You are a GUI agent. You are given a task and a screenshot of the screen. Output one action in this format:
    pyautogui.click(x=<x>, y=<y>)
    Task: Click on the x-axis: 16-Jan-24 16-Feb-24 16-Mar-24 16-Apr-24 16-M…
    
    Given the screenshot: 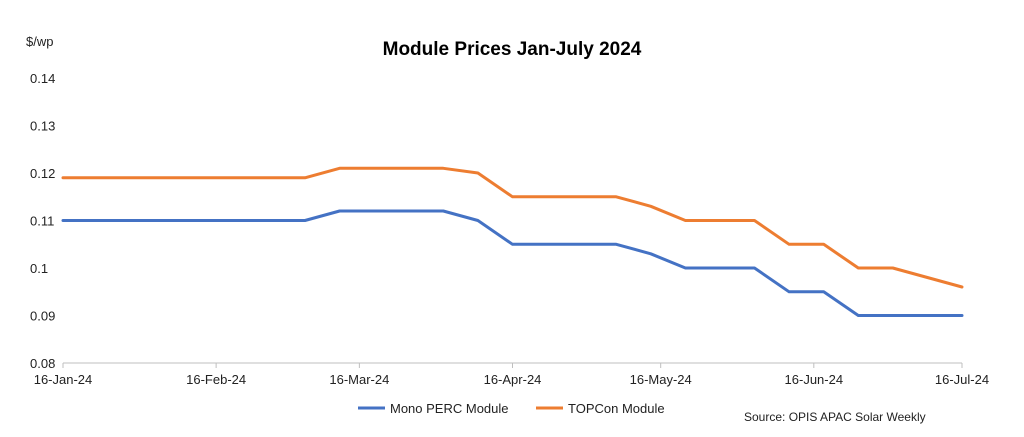 What is the action you would take?
    pyautogui.click(x=511, y=375)
    